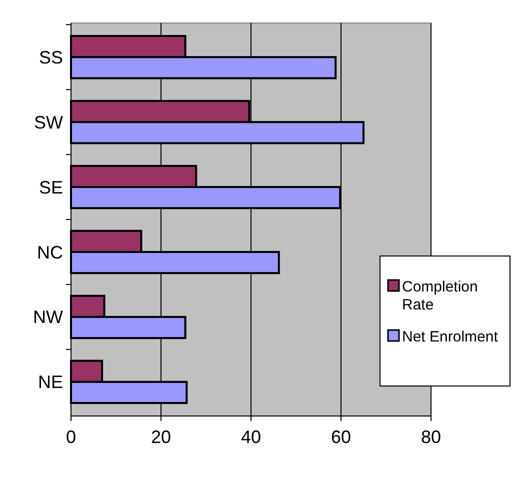  I want to click on legend-label: Net Enrolment, so click(450, 337).